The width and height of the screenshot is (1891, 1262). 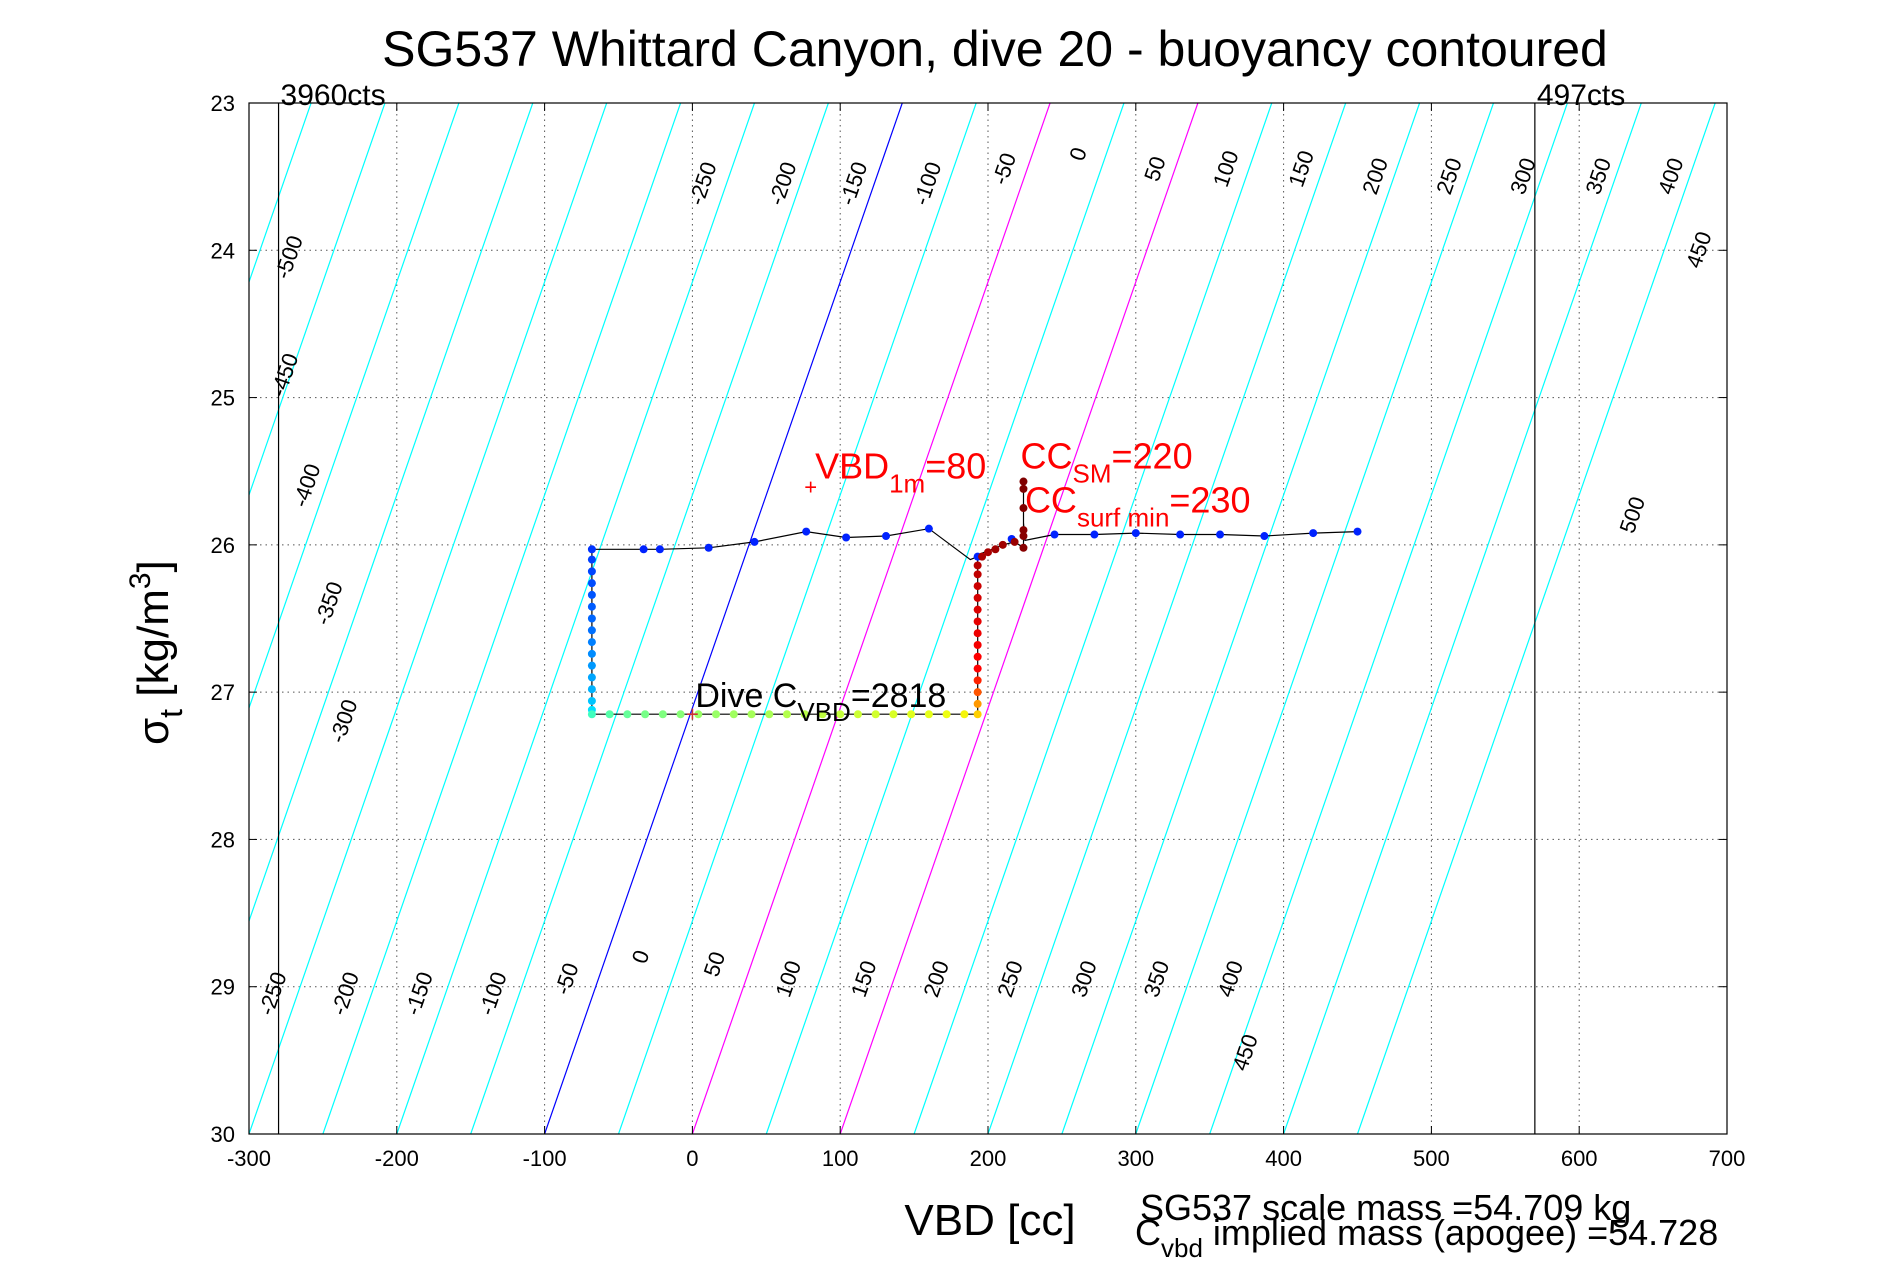 What do you see at coordinates (1157, 978) in the screenshot?
I see `contour-label: 350` at bounding box center [1157, 978].